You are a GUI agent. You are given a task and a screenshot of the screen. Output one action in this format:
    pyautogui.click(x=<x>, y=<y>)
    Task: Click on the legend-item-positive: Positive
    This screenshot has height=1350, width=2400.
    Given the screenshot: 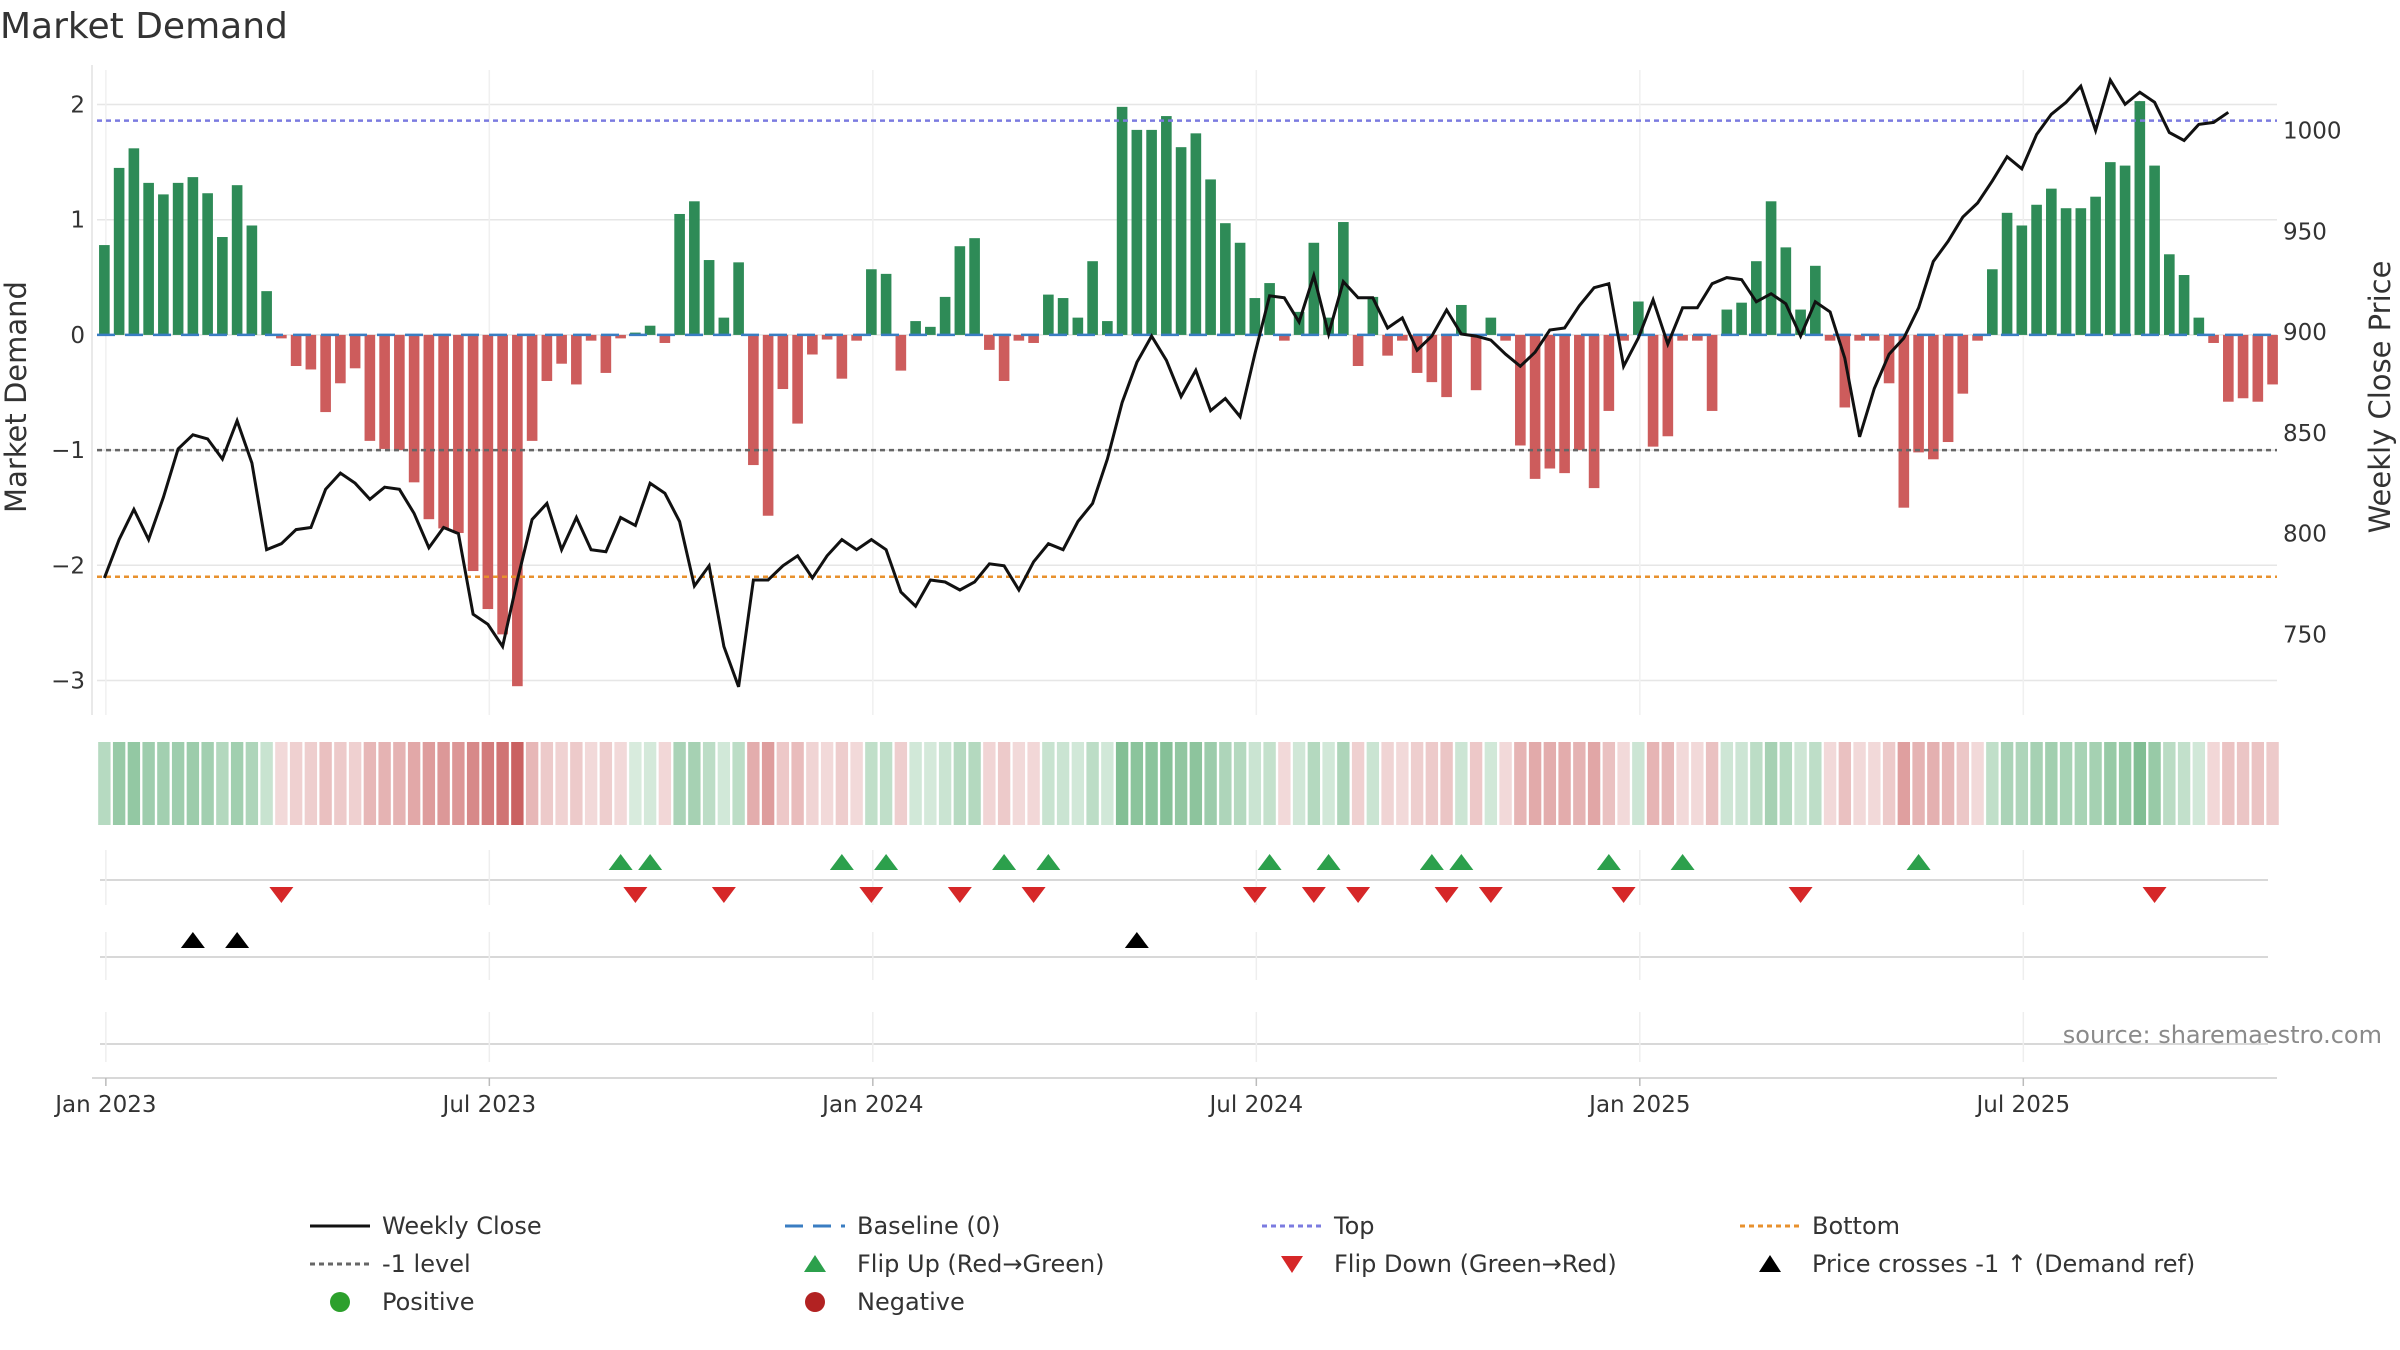 What is the action you would take?
    pyautogui.click(x=402, y=1302)
    